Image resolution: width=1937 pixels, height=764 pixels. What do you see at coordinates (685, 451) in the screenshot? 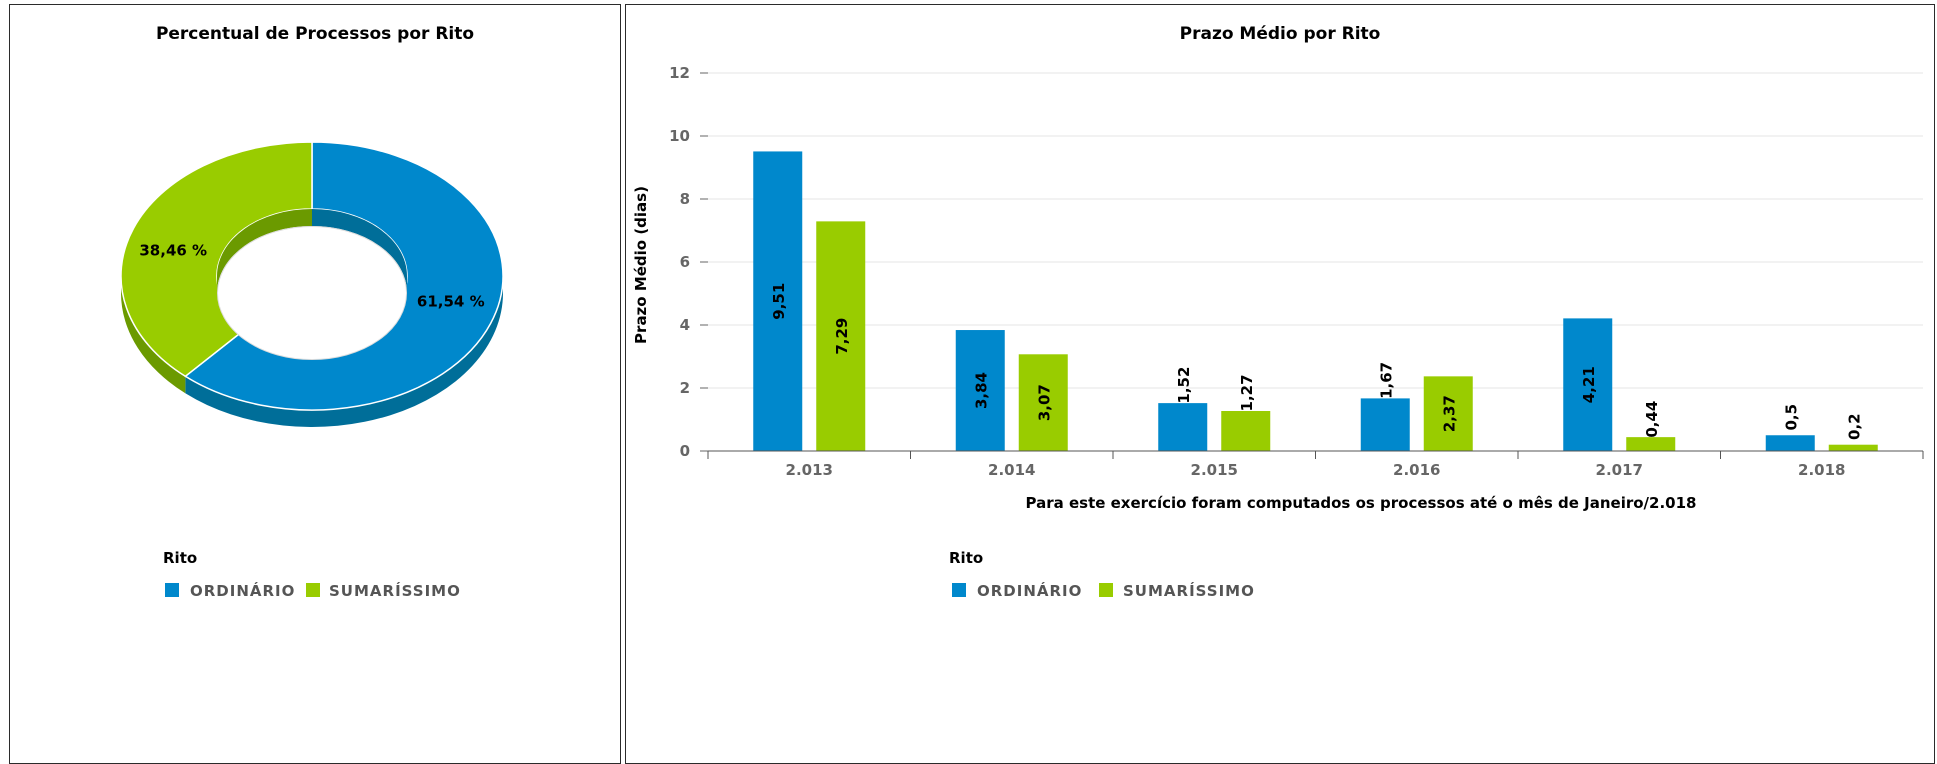
I see `bar-y-tick-label: 0` at bounding box center [685, 451].